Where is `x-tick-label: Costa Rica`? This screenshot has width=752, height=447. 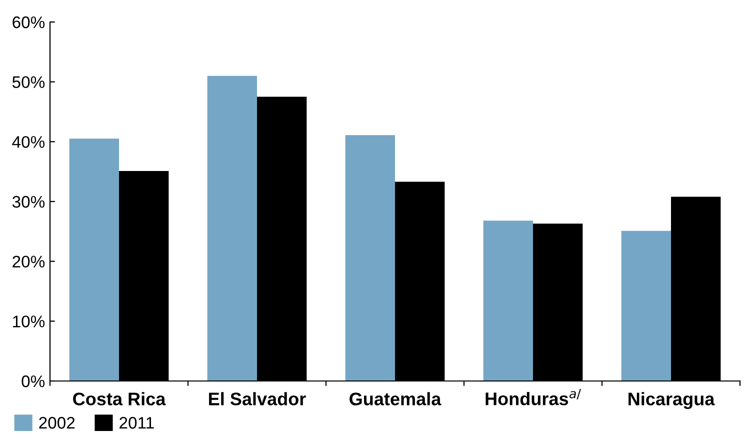
x-tick-label: Costa Rica is located at coordinates (119, 399).